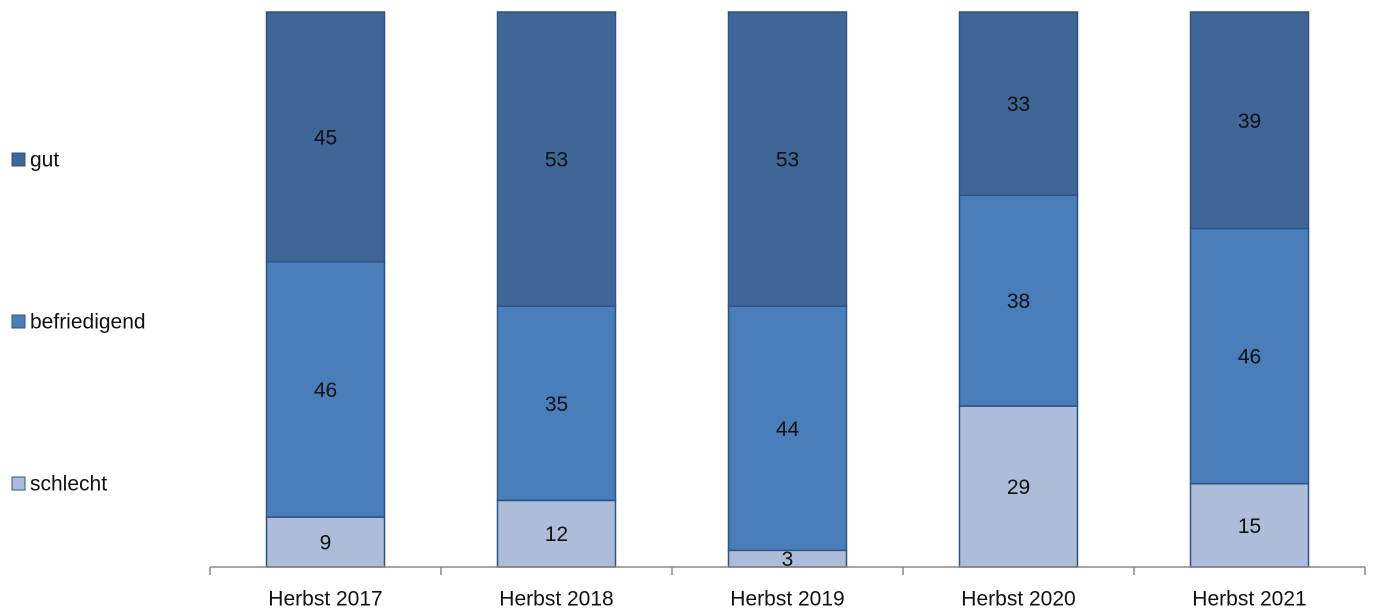 This screenshot has height=613, width=1373. What do you see at coordinates (68, 484) in the screenshot?
I see `legend-label: schlecht` at bounding box center [68, 484].